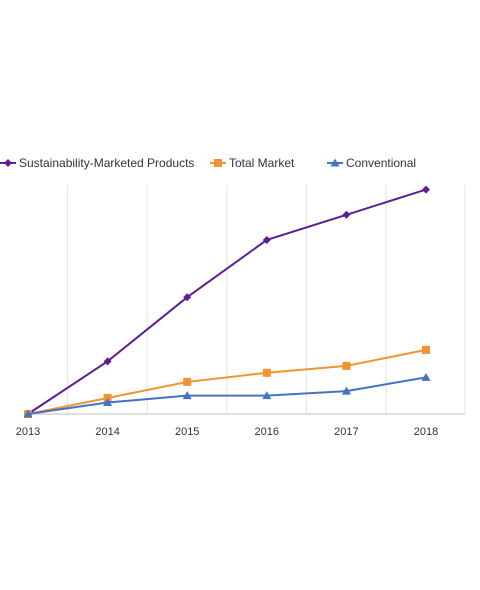 Image resolution: width=480 pixels, height=590 pixels. What do you see at coordinates (107, 361) in the screenshot?
I see `data-point-0-2014` at bounding box center [107, 361].